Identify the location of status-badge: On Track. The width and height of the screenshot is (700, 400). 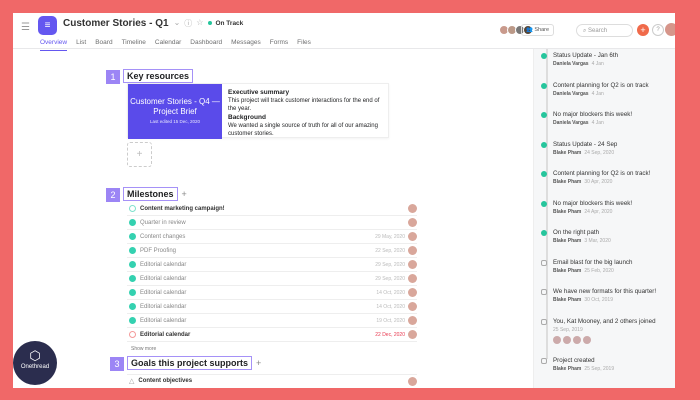
(225, 23).